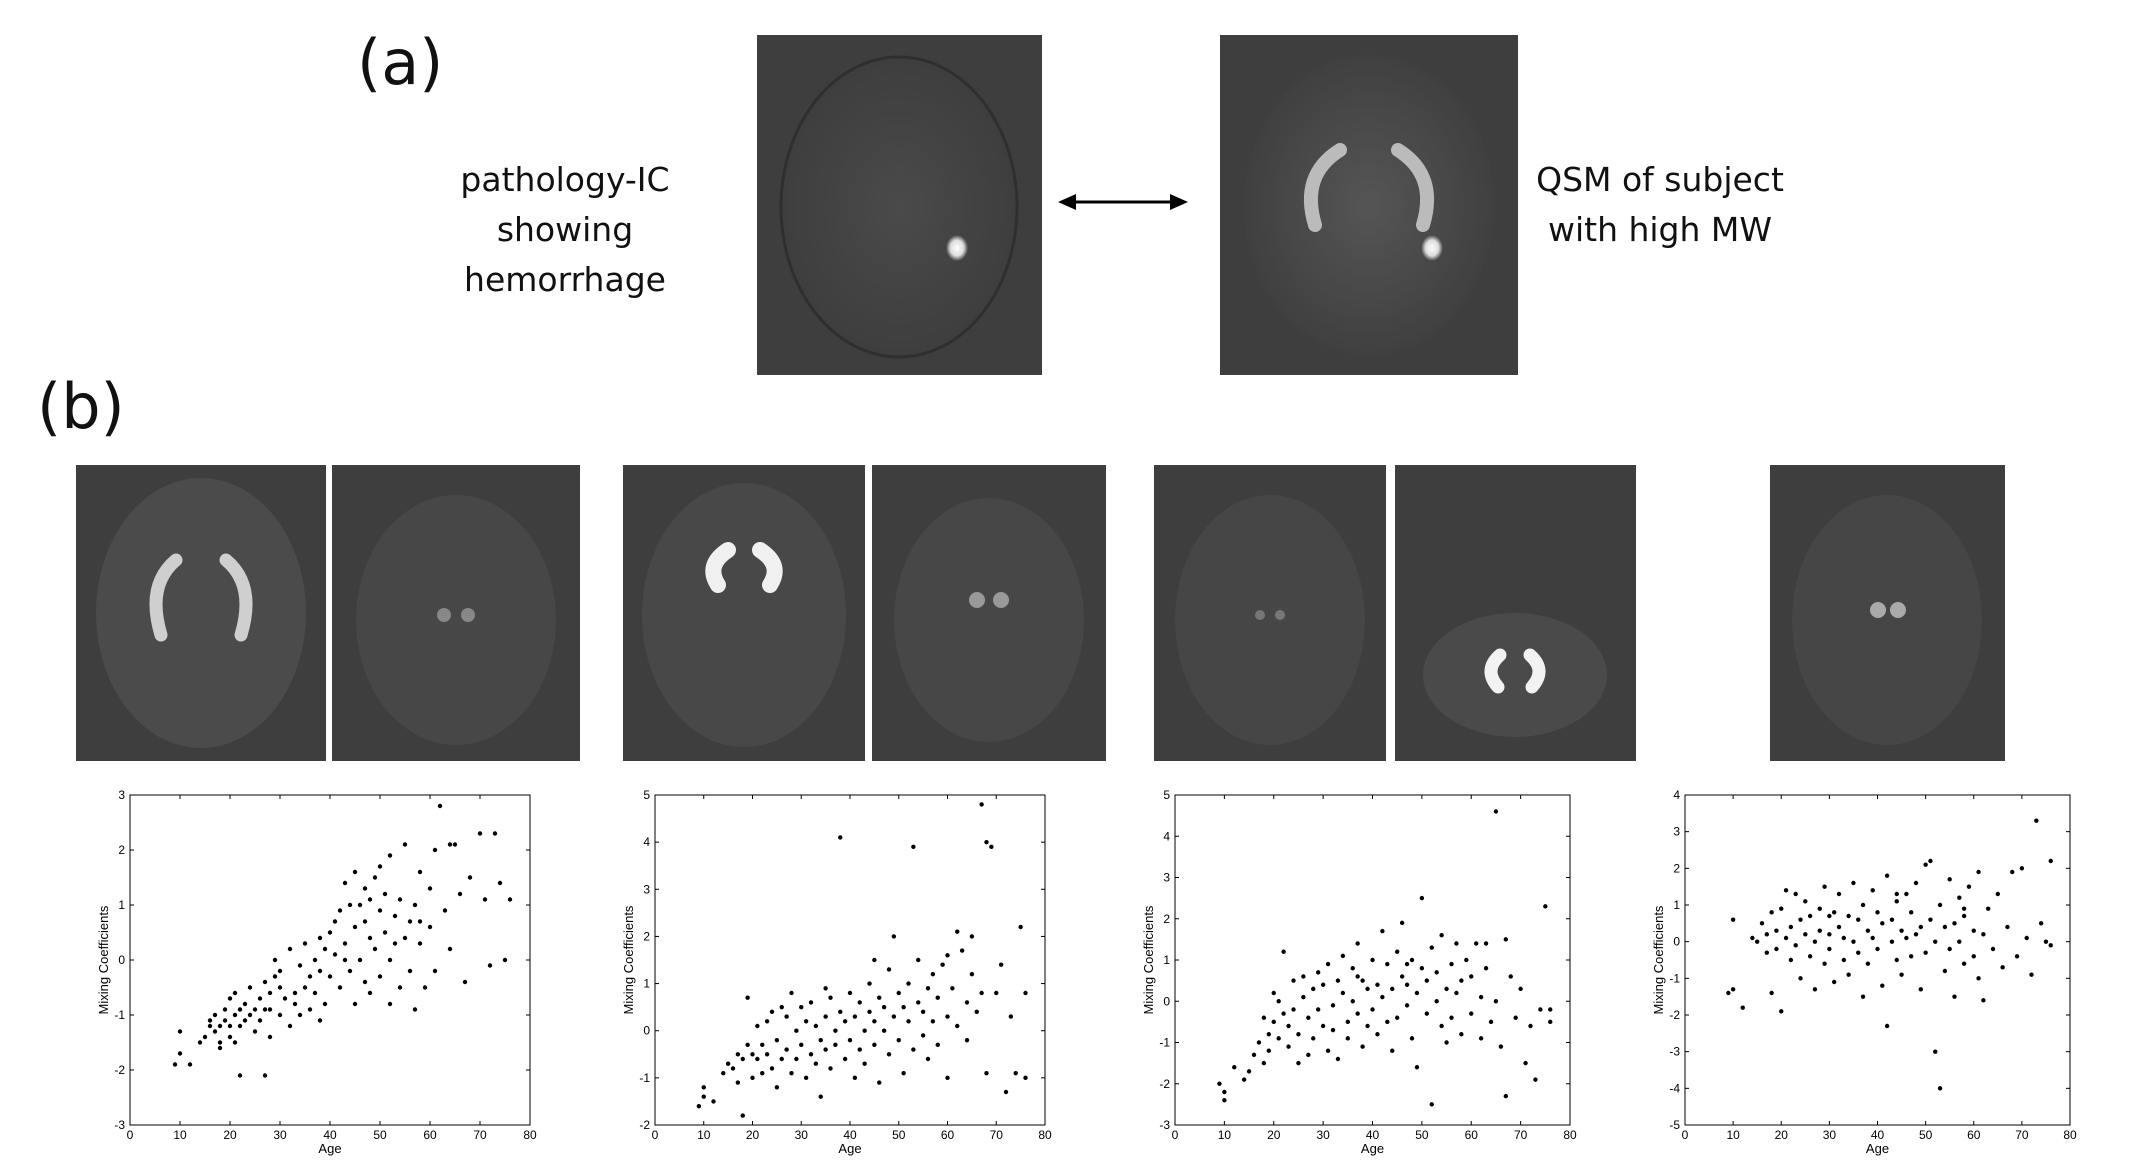 This screenshot has height=1170, width=2141. Describe the element at coordinates (530, 1135) in the screenshot. I see `x-tick-label: 80` at that location.